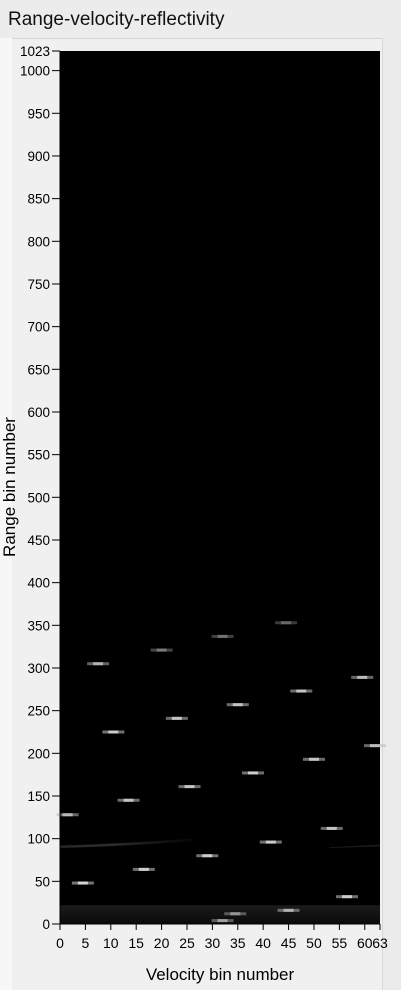 This screenshot has height=990, width=401. Describe the element at coordinates (85, 943) in the screenshot. I see `x-tick-label: 5` at that location.